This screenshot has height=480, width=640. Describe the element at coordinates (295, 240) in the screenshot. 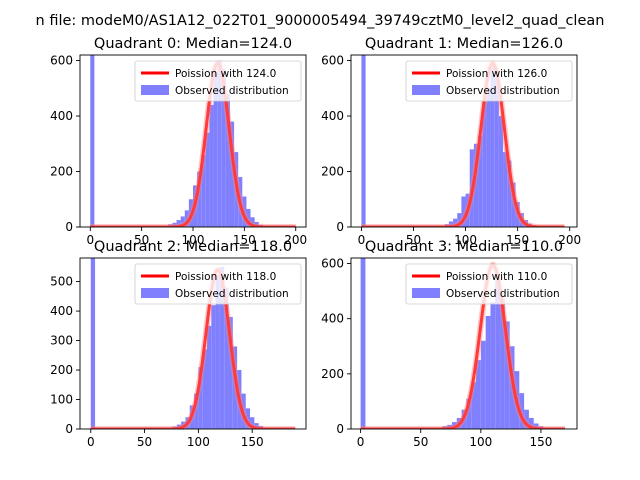

I see `x-tick-label: 200` at that location.